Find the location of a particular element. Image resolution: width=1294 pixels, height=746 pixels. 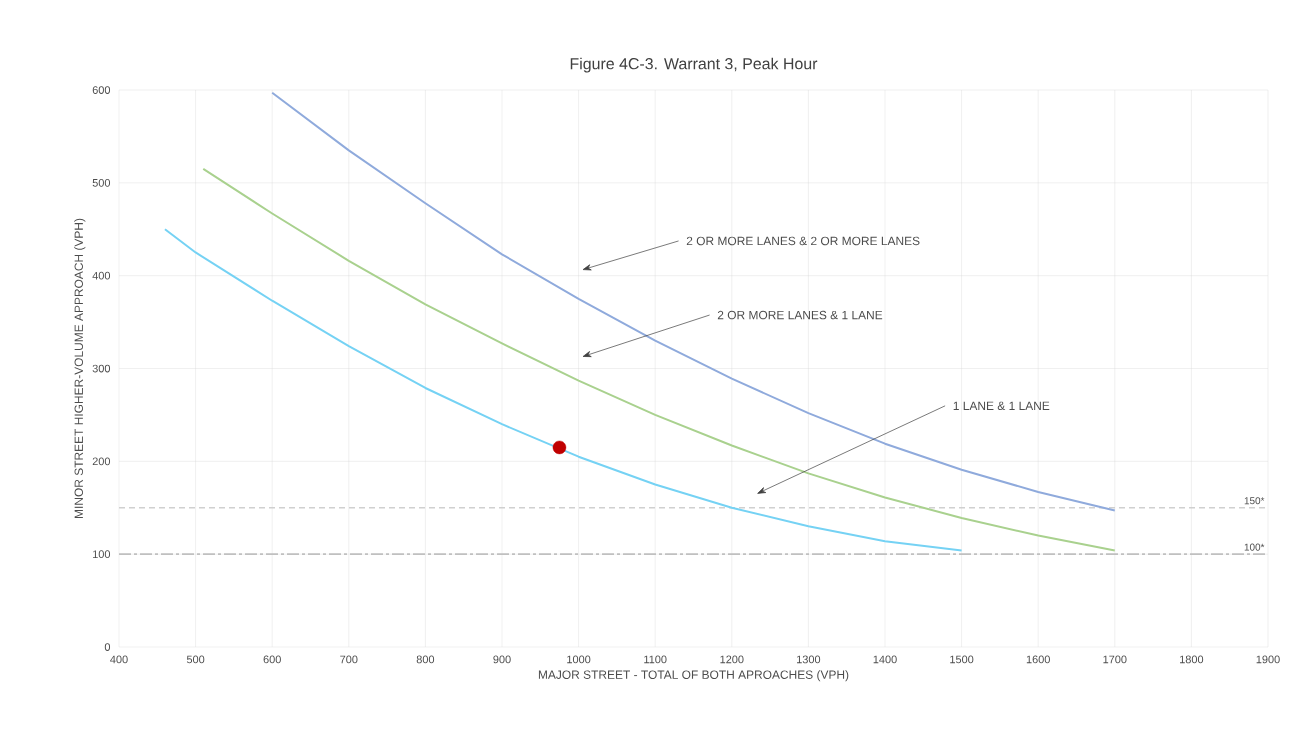

x-tick-label: 1300 is located at coordinates (809, 659).